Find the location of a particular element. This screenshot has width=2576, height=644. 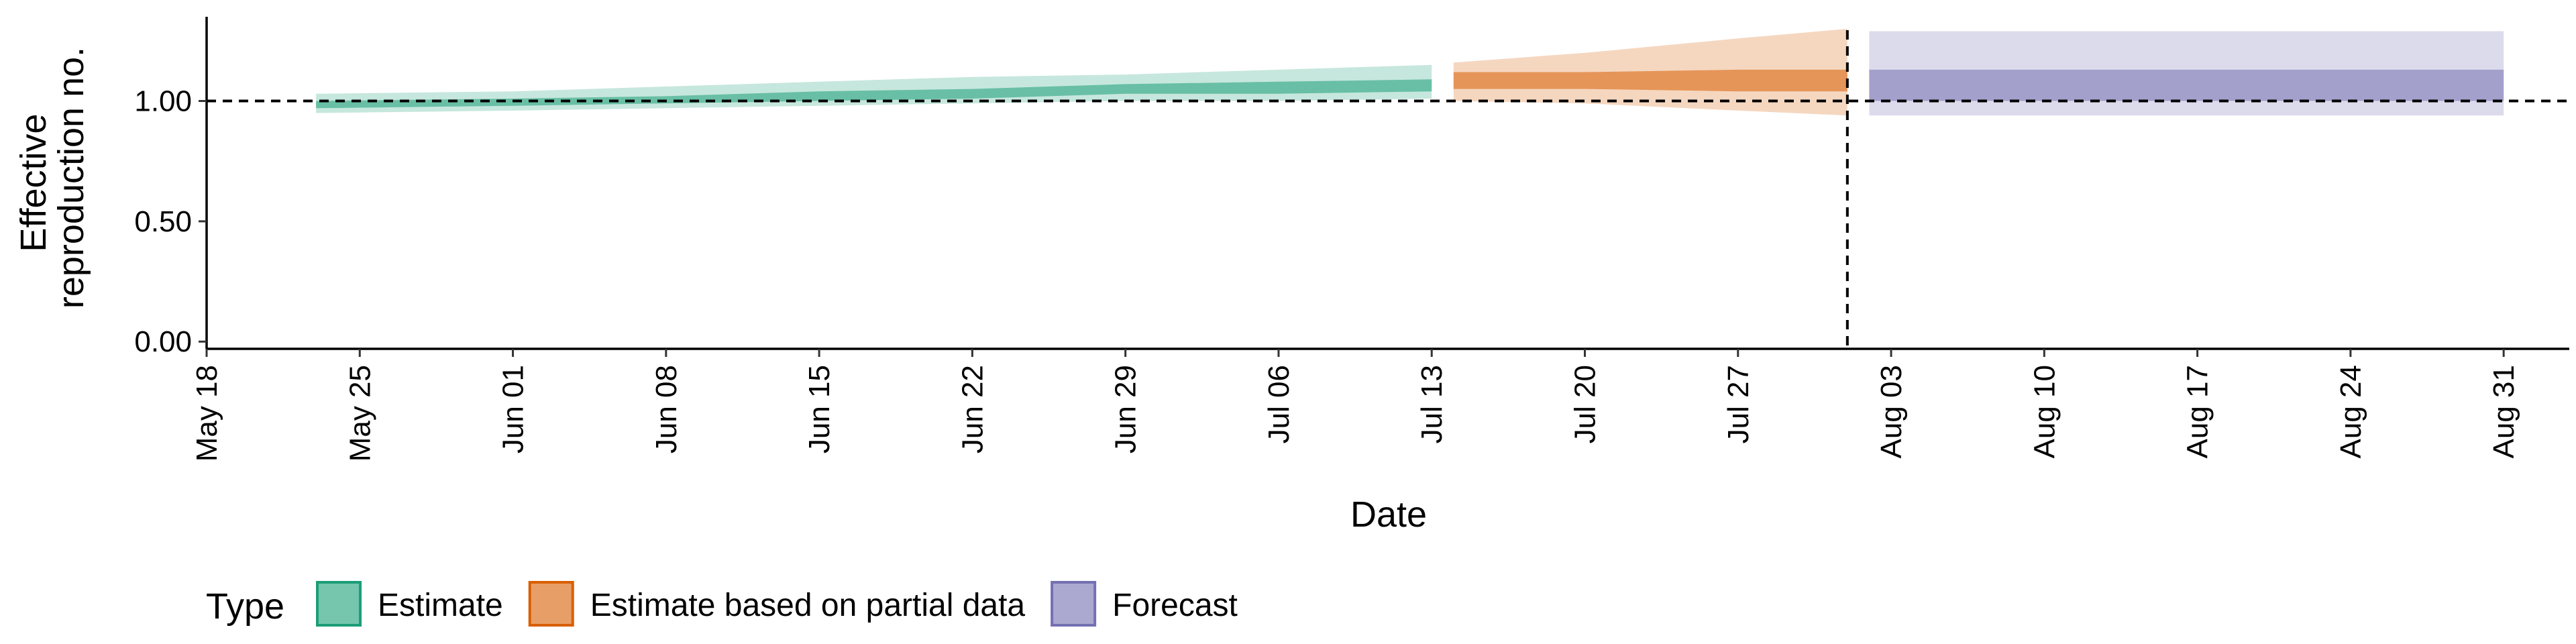

x-tick-label-9: Jul 20 is located at coordinates (1585, 404).